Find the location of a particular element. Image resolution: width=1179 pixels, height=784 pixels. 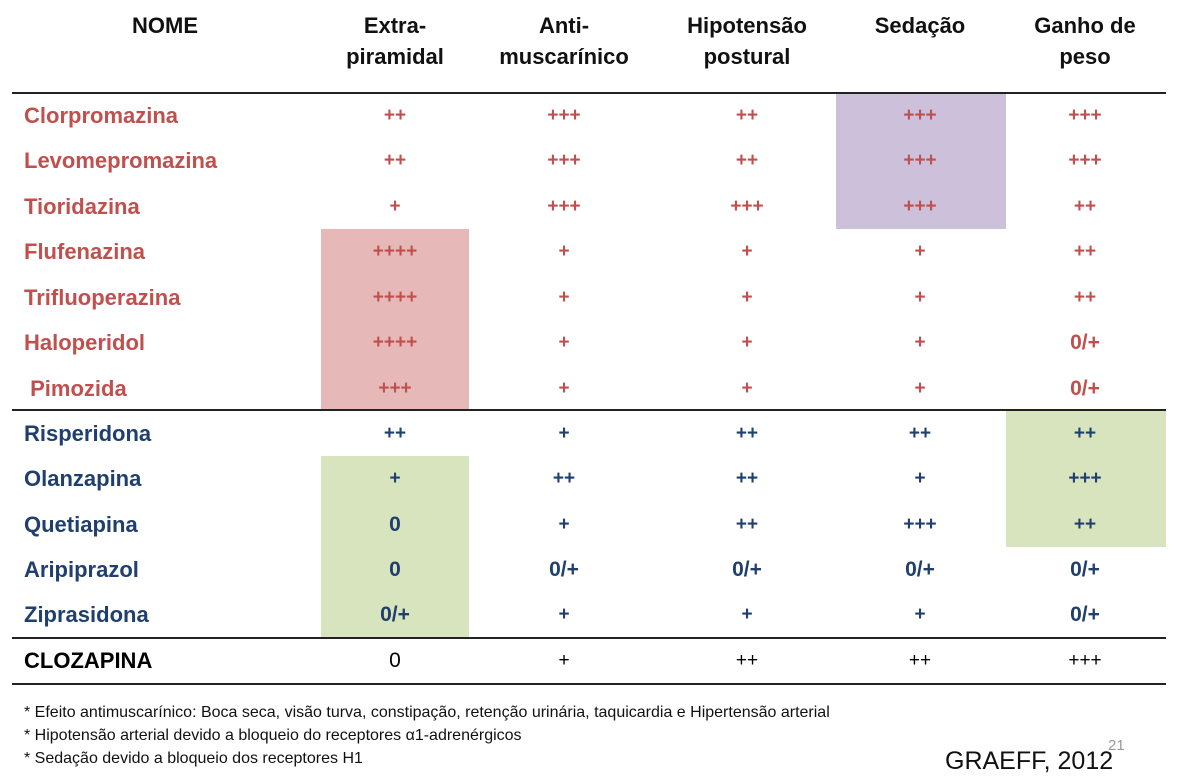

drug-name: Aripiprazol is located at coordinates (81, 569).